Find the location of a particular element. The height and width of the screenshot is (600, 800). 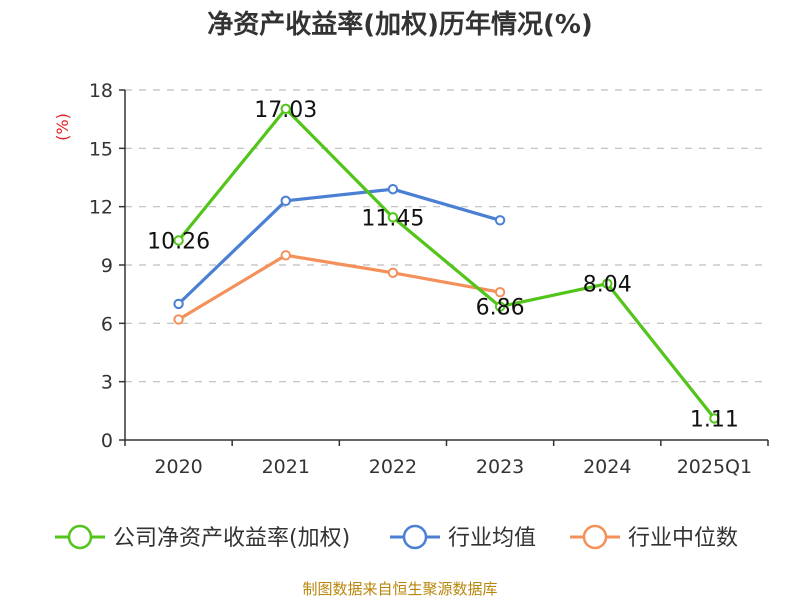

source-note: 制图数据来自恒生聚源数据库 is located at coordinates (399, 589).